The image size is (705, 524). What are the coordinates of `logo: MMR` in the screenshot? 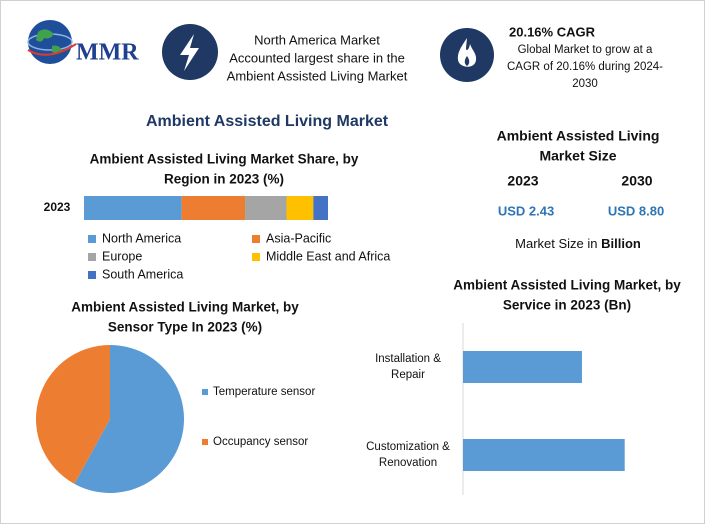 It's located at (83, 43).